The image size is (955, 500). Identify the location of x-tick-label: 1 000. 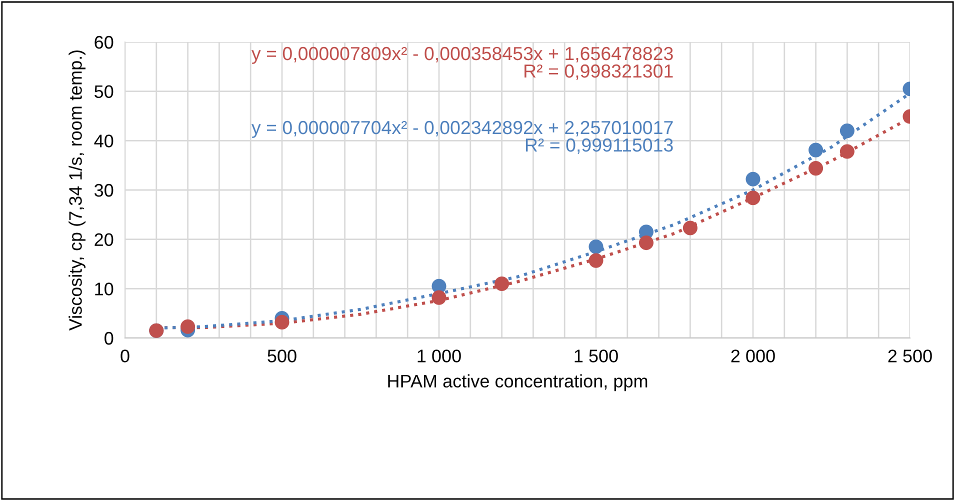
(439, 356).